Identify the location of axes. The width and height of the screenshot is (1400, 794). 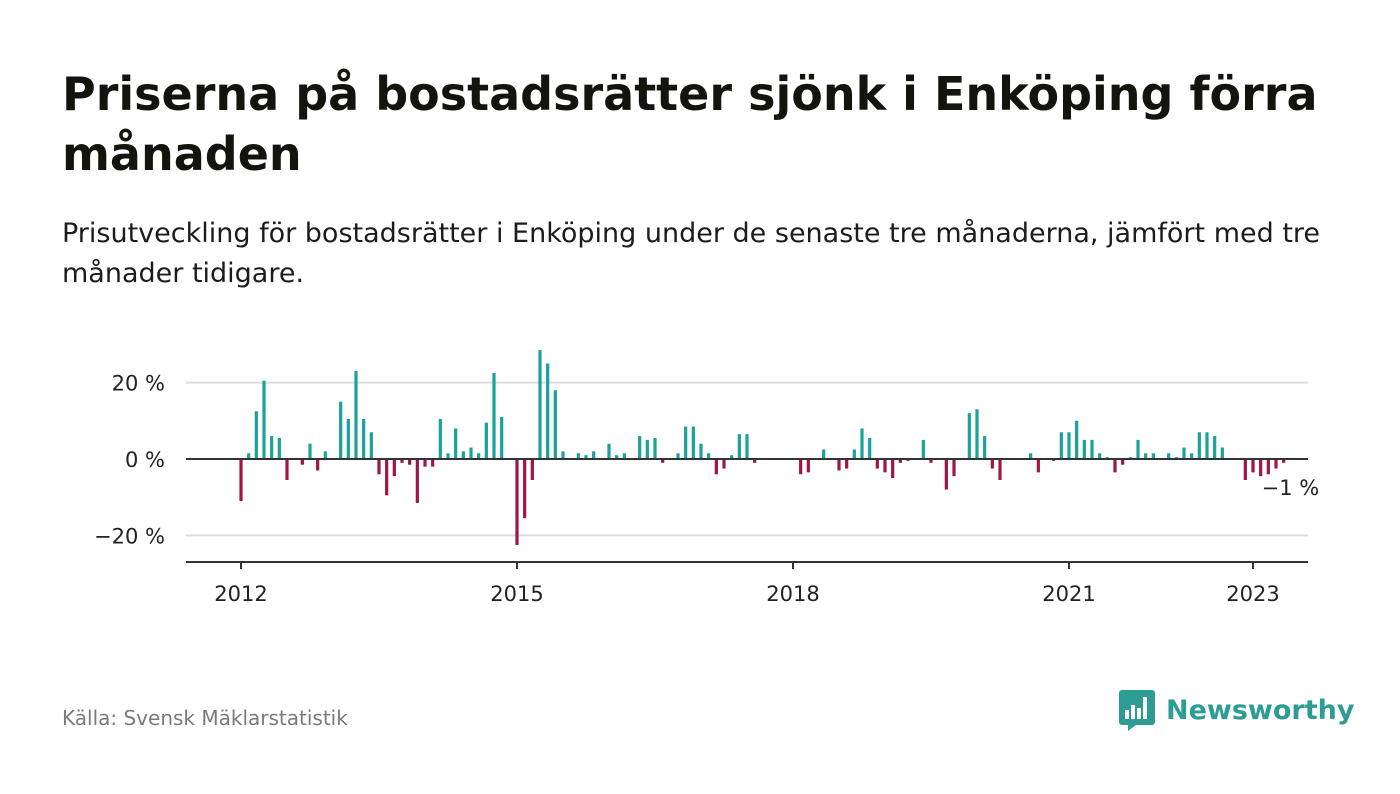
(747, 513).